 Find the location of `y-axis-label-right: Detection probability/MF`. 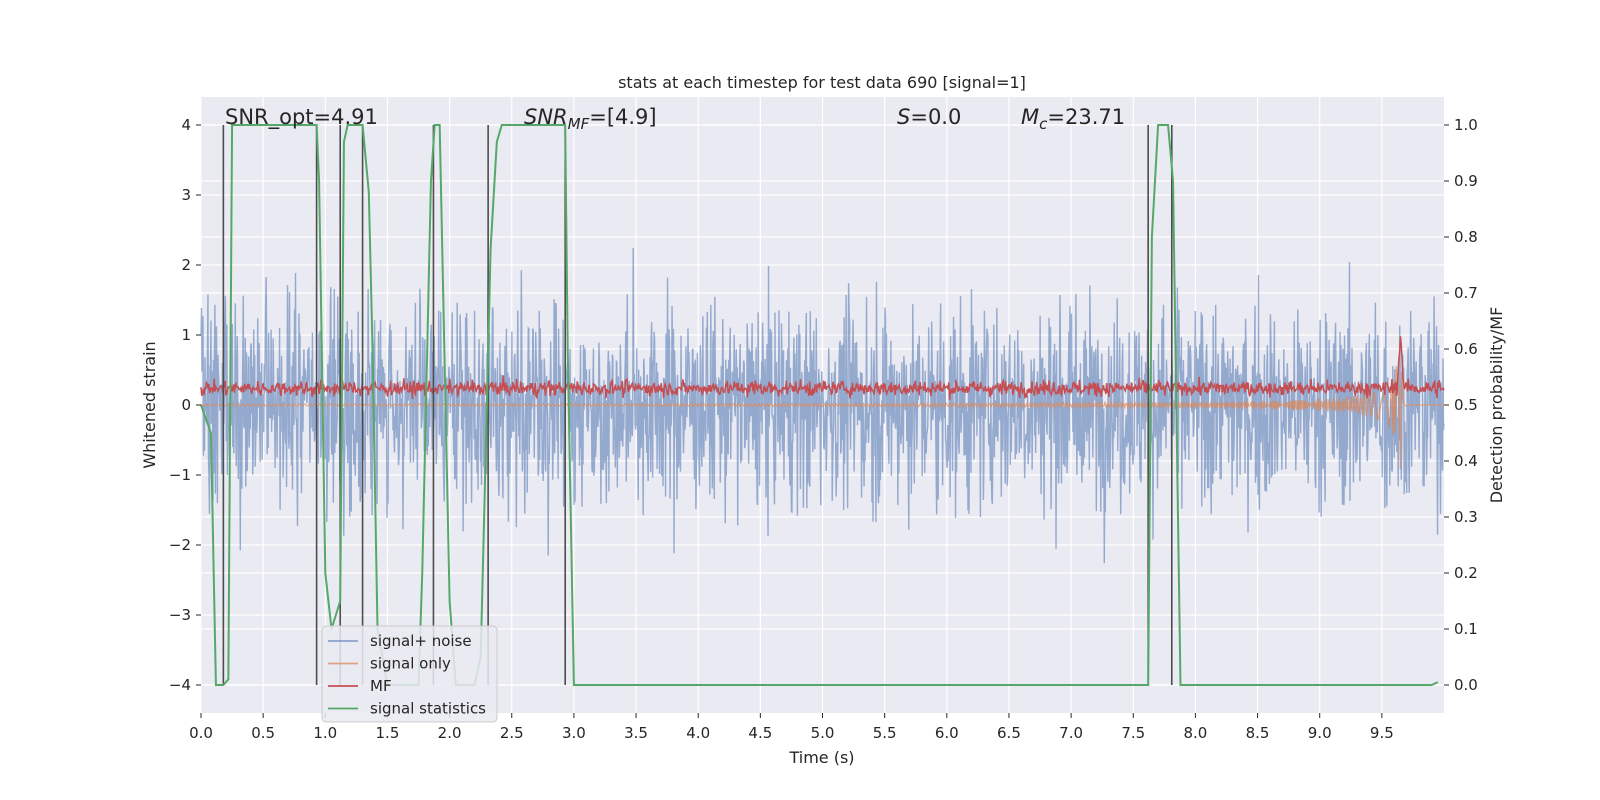

y-axis-label-right: Detection probability/MF is located at coordinates (1496, 405).